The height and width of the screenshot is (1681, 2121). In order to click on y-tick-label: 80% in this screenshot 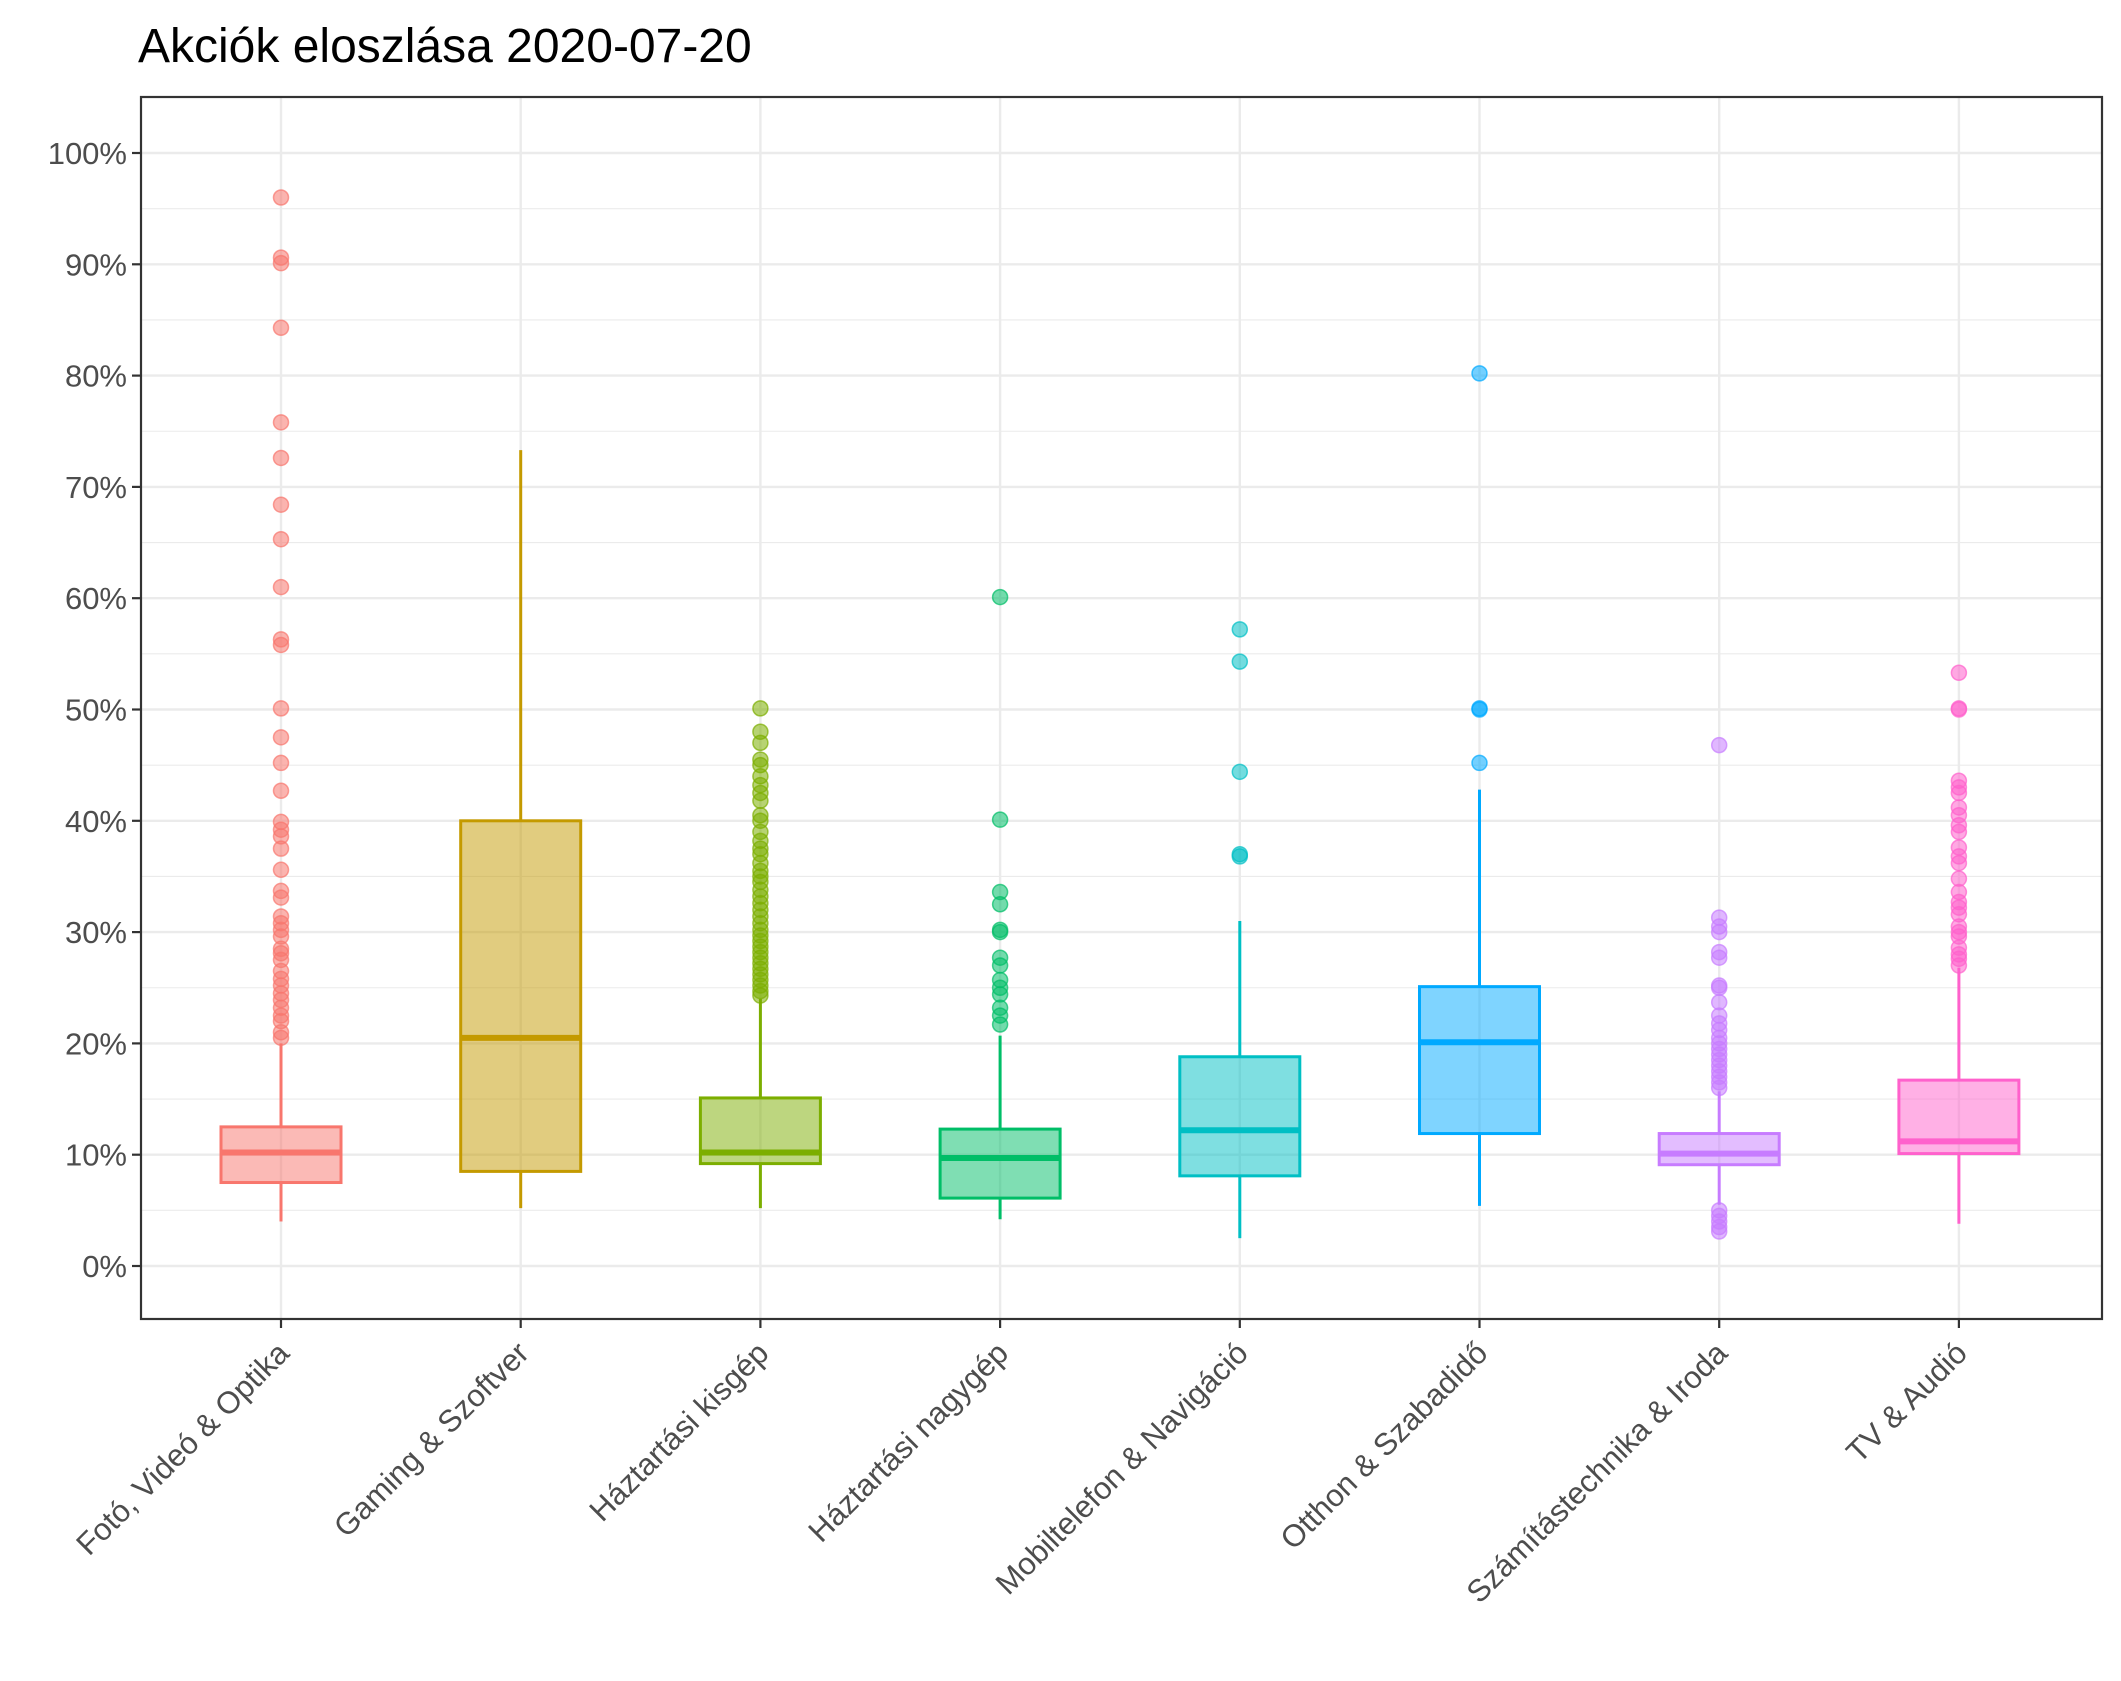, I will do `click(96, 376)`.